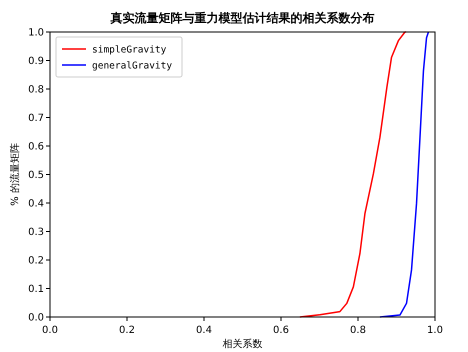  I want to click on legend-label: simpleGravity, so click(129, 50).